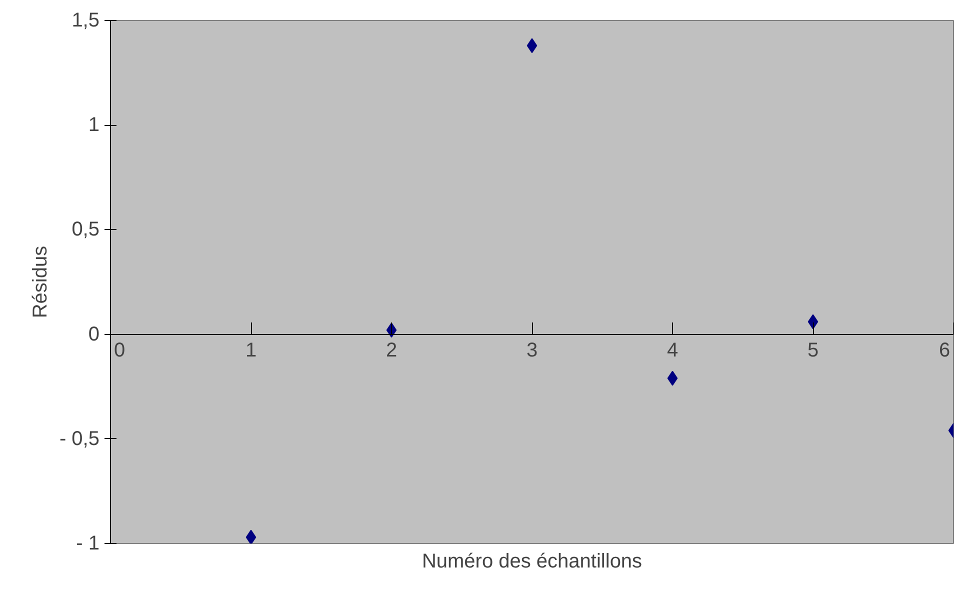 The image size is (973, 595). I want to click on y-tick-label: - 1, so click(88, 543).